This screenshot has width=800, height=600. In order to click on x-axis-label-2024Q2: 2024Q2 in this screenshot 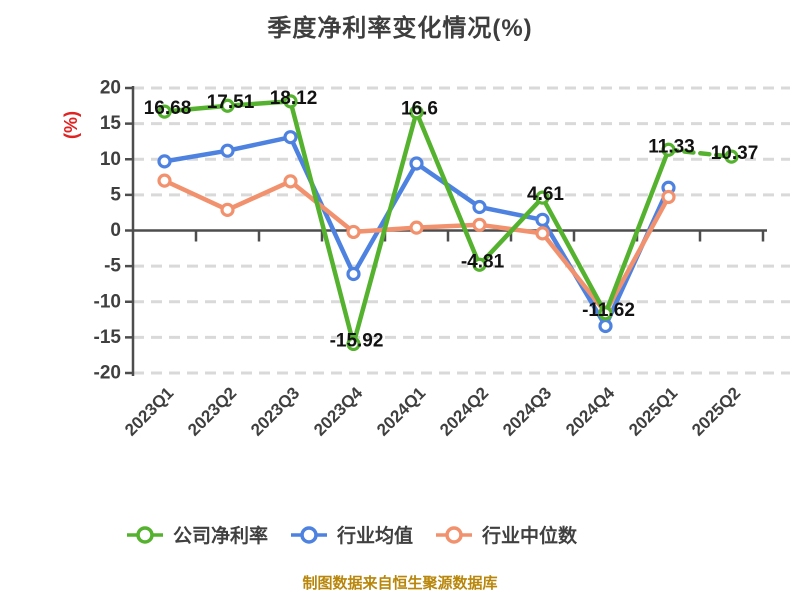, I will do `click(464, 411)`.